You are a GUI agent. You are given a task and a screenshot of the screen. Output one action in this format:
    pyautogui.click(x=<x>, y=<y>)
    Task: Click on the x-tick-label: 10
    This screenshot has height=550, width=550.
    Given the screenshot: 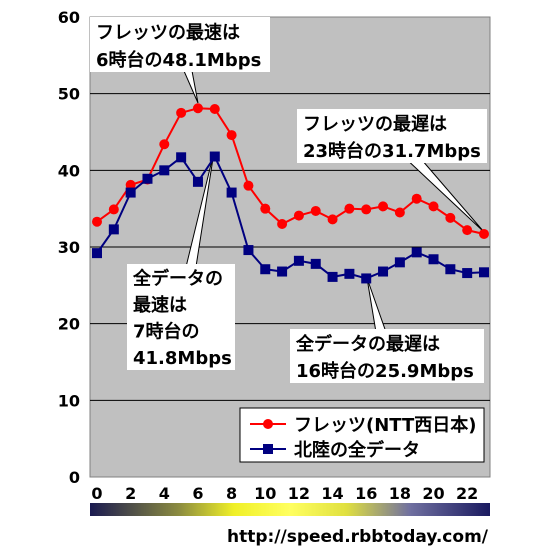 What is the action you would take?
    pyautogui.click(x=265, y=493)
    